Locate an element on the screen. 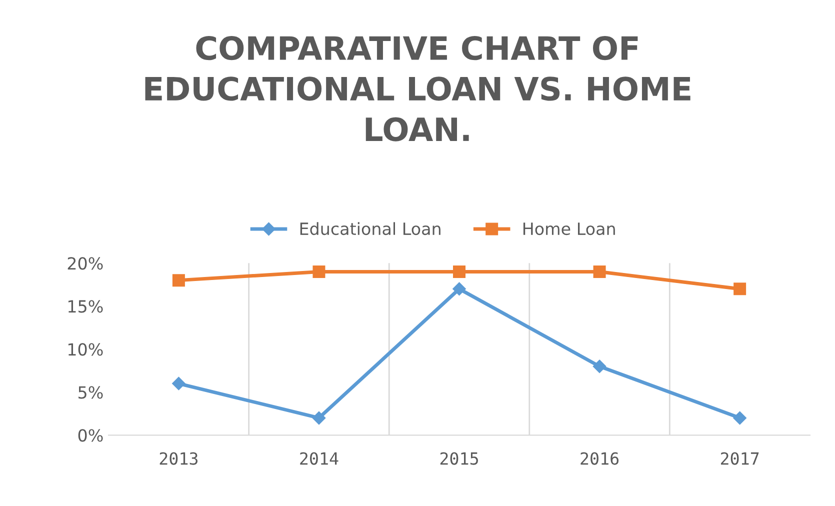  legend-label: Home Loan is located at coordinates (569, 229).